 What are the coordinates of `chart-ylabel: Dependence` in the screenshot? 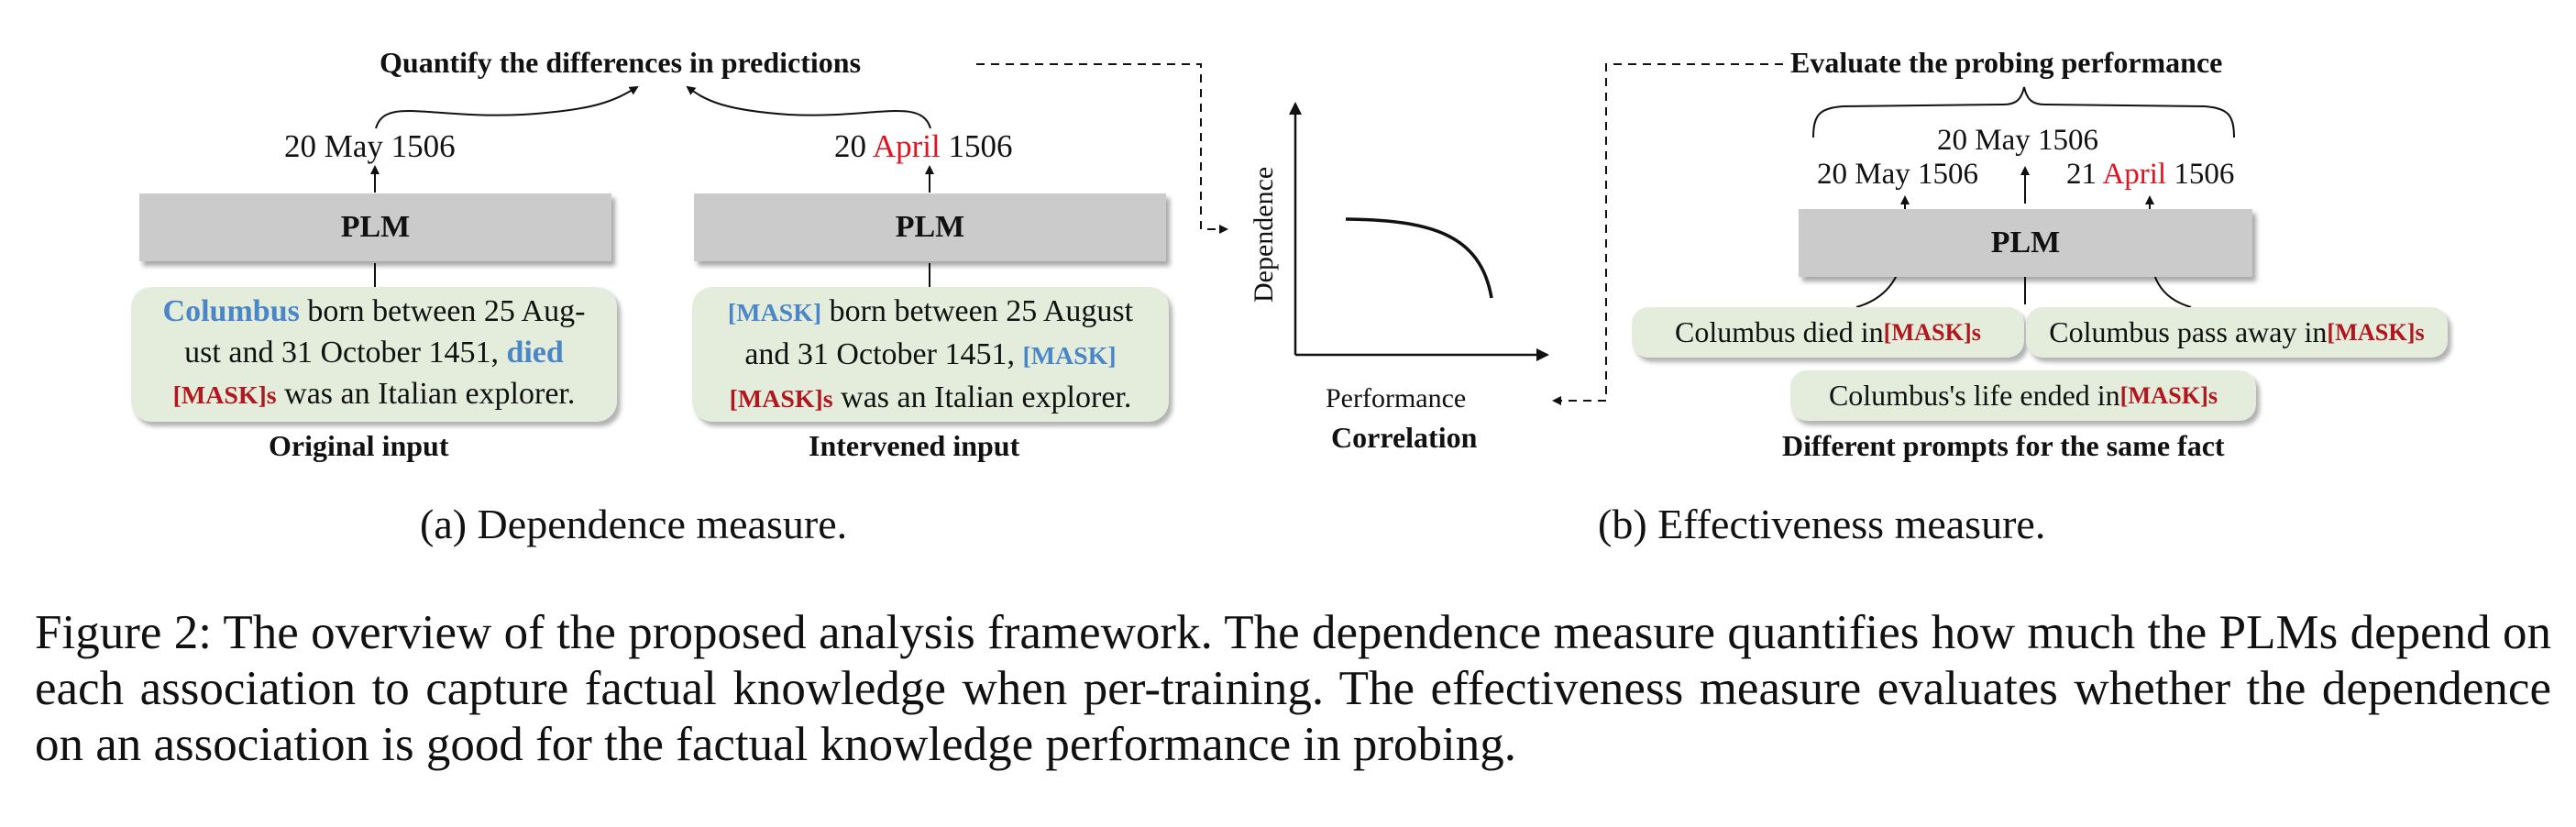 It's located at (1264, 234).